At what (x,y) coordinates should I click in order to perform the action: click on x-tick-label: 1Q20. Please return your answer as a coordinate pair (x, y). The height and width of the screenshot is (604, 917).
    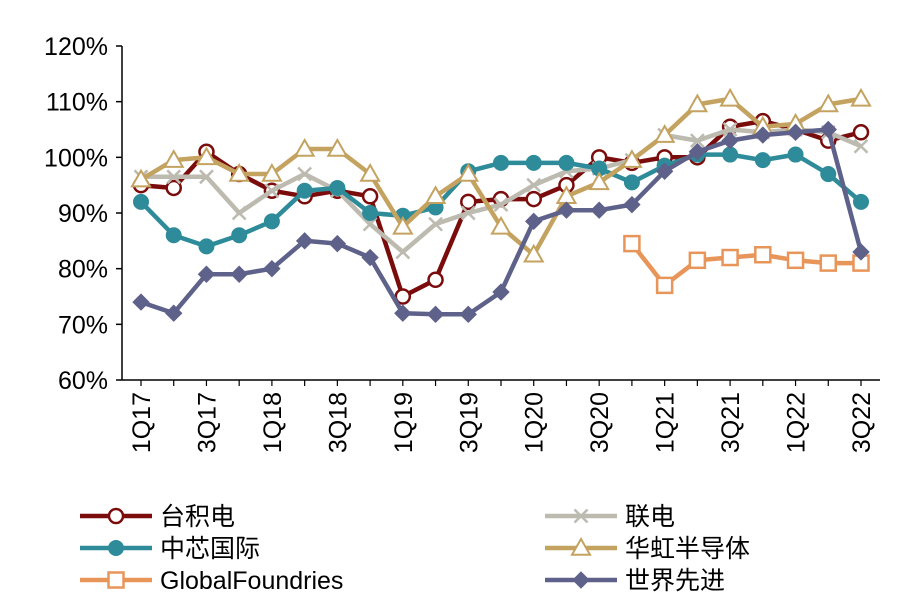
    Looking at the image, I should click on (535, 422).